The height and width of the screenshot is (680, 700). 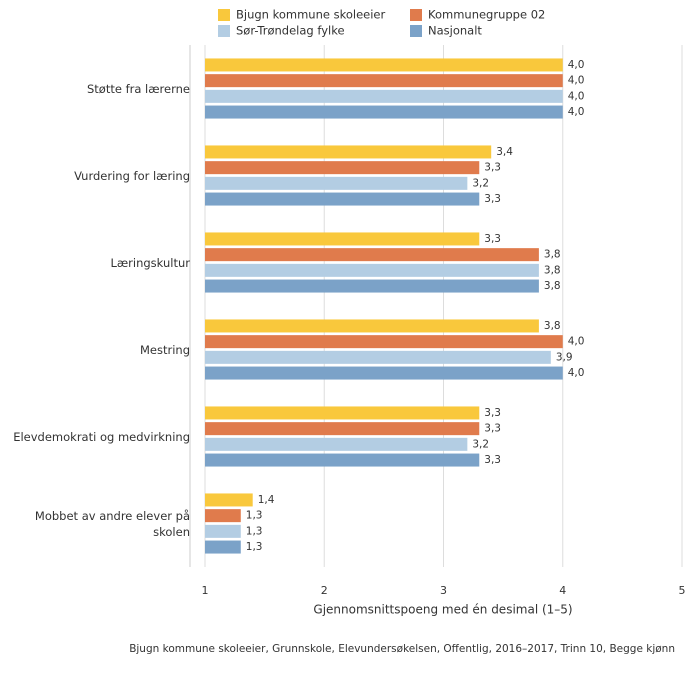 I want to click on category-label: Støtte fra lærerne, so click(x=138, y=88).